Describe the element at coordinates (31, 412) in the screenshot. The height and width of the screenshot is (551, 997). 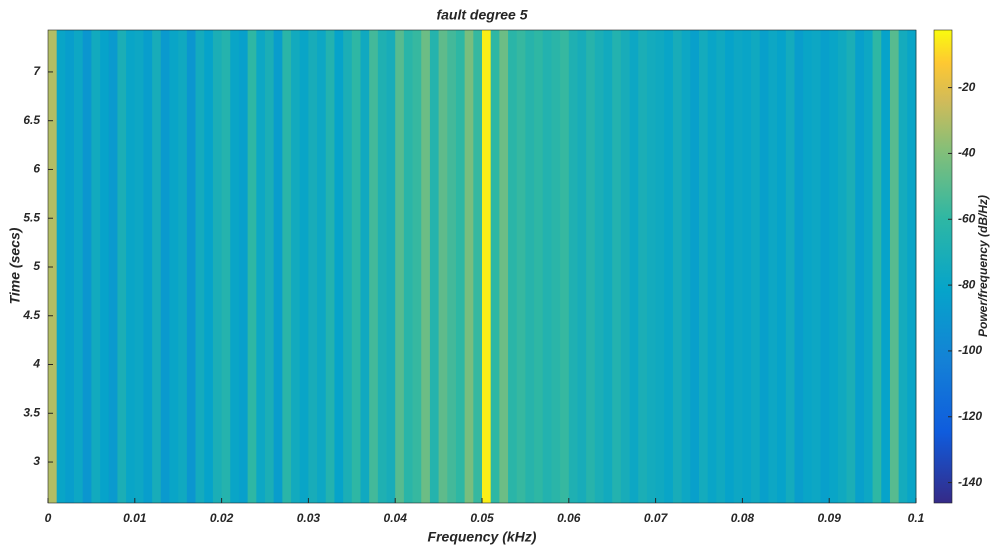
I see `y-tick-label: 3.5` at that location.